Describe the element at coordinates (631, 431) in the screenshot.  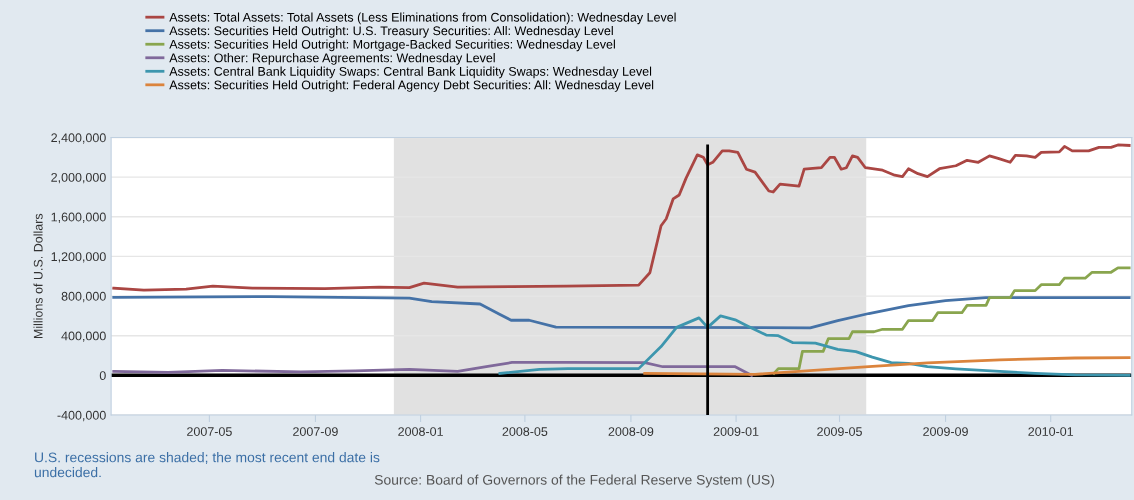
I see `x-tick-label: 2008-09` at that location.